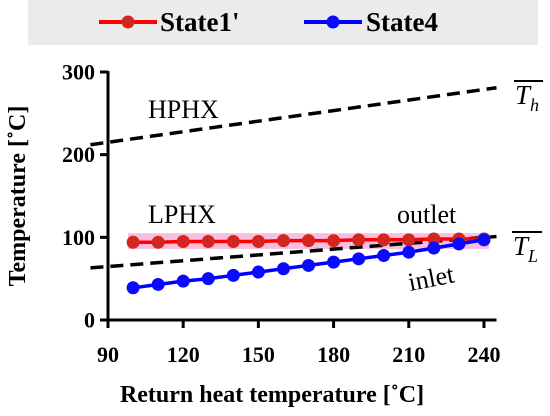 The image size is (550, 416). What do you see at coordinates (432, 277) in the screenshot?
I see `inlet-annotation: inlet` at bounding box center [432, 277].